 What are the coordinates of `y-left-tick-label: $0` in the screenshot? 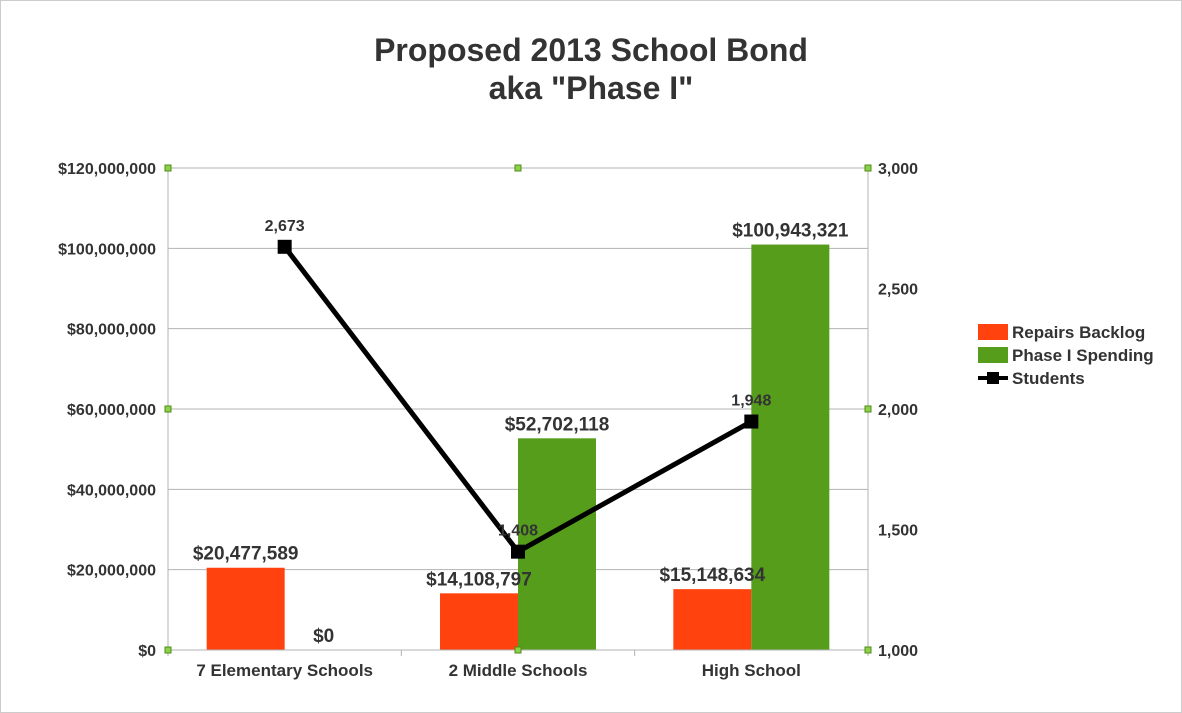 It's located at (147, 651).